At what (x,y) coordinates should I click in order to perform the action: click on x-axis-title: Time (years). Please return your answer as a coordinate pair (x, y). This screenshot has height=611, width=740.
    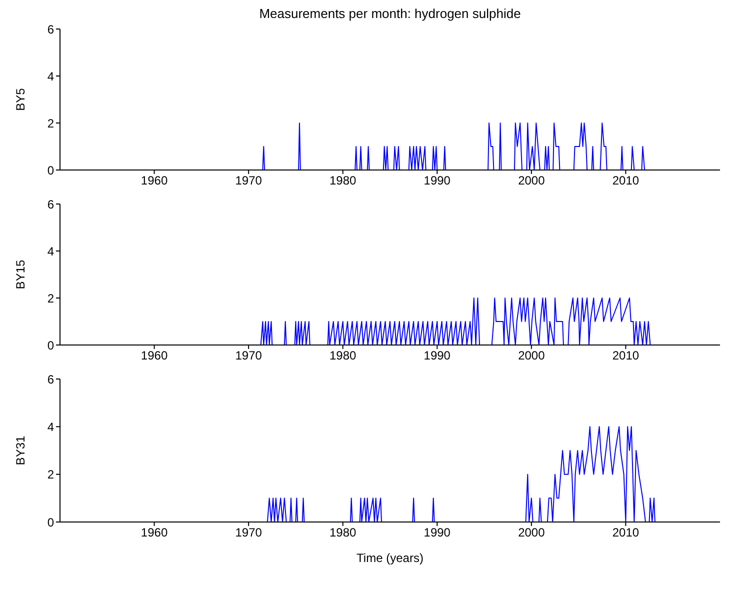
    Looking at the image, I should click on (390, 558).